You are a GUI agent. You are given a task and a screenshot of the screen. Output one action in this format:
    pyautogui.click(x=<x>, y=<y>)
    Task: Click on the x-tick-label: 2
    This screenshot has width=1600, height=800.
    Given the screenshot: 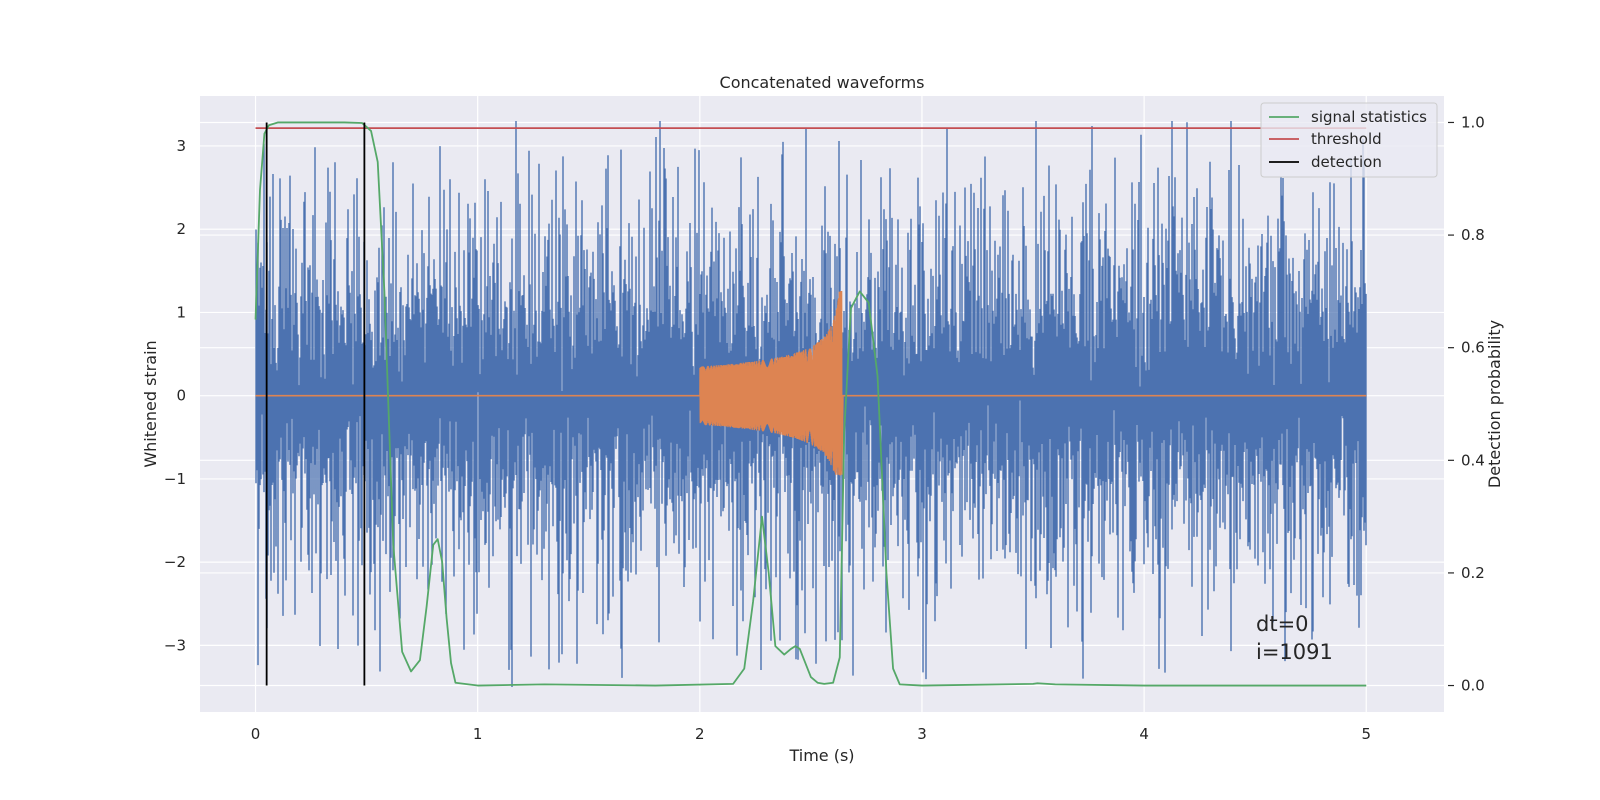 What is the action you would take?
    pyautogui.click(x=700, y=734)
    